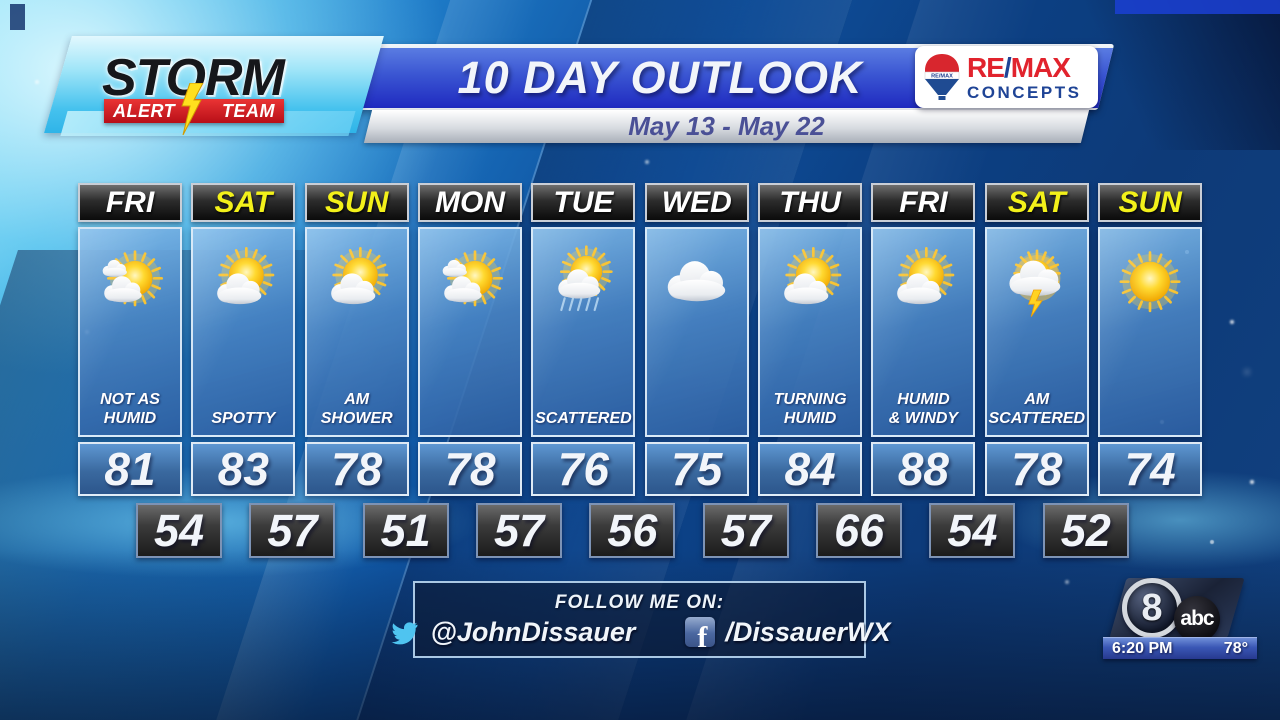 The width and height of the screenshot is (1280, 720). I want to click on high-temp: 76, so click(583, 469).